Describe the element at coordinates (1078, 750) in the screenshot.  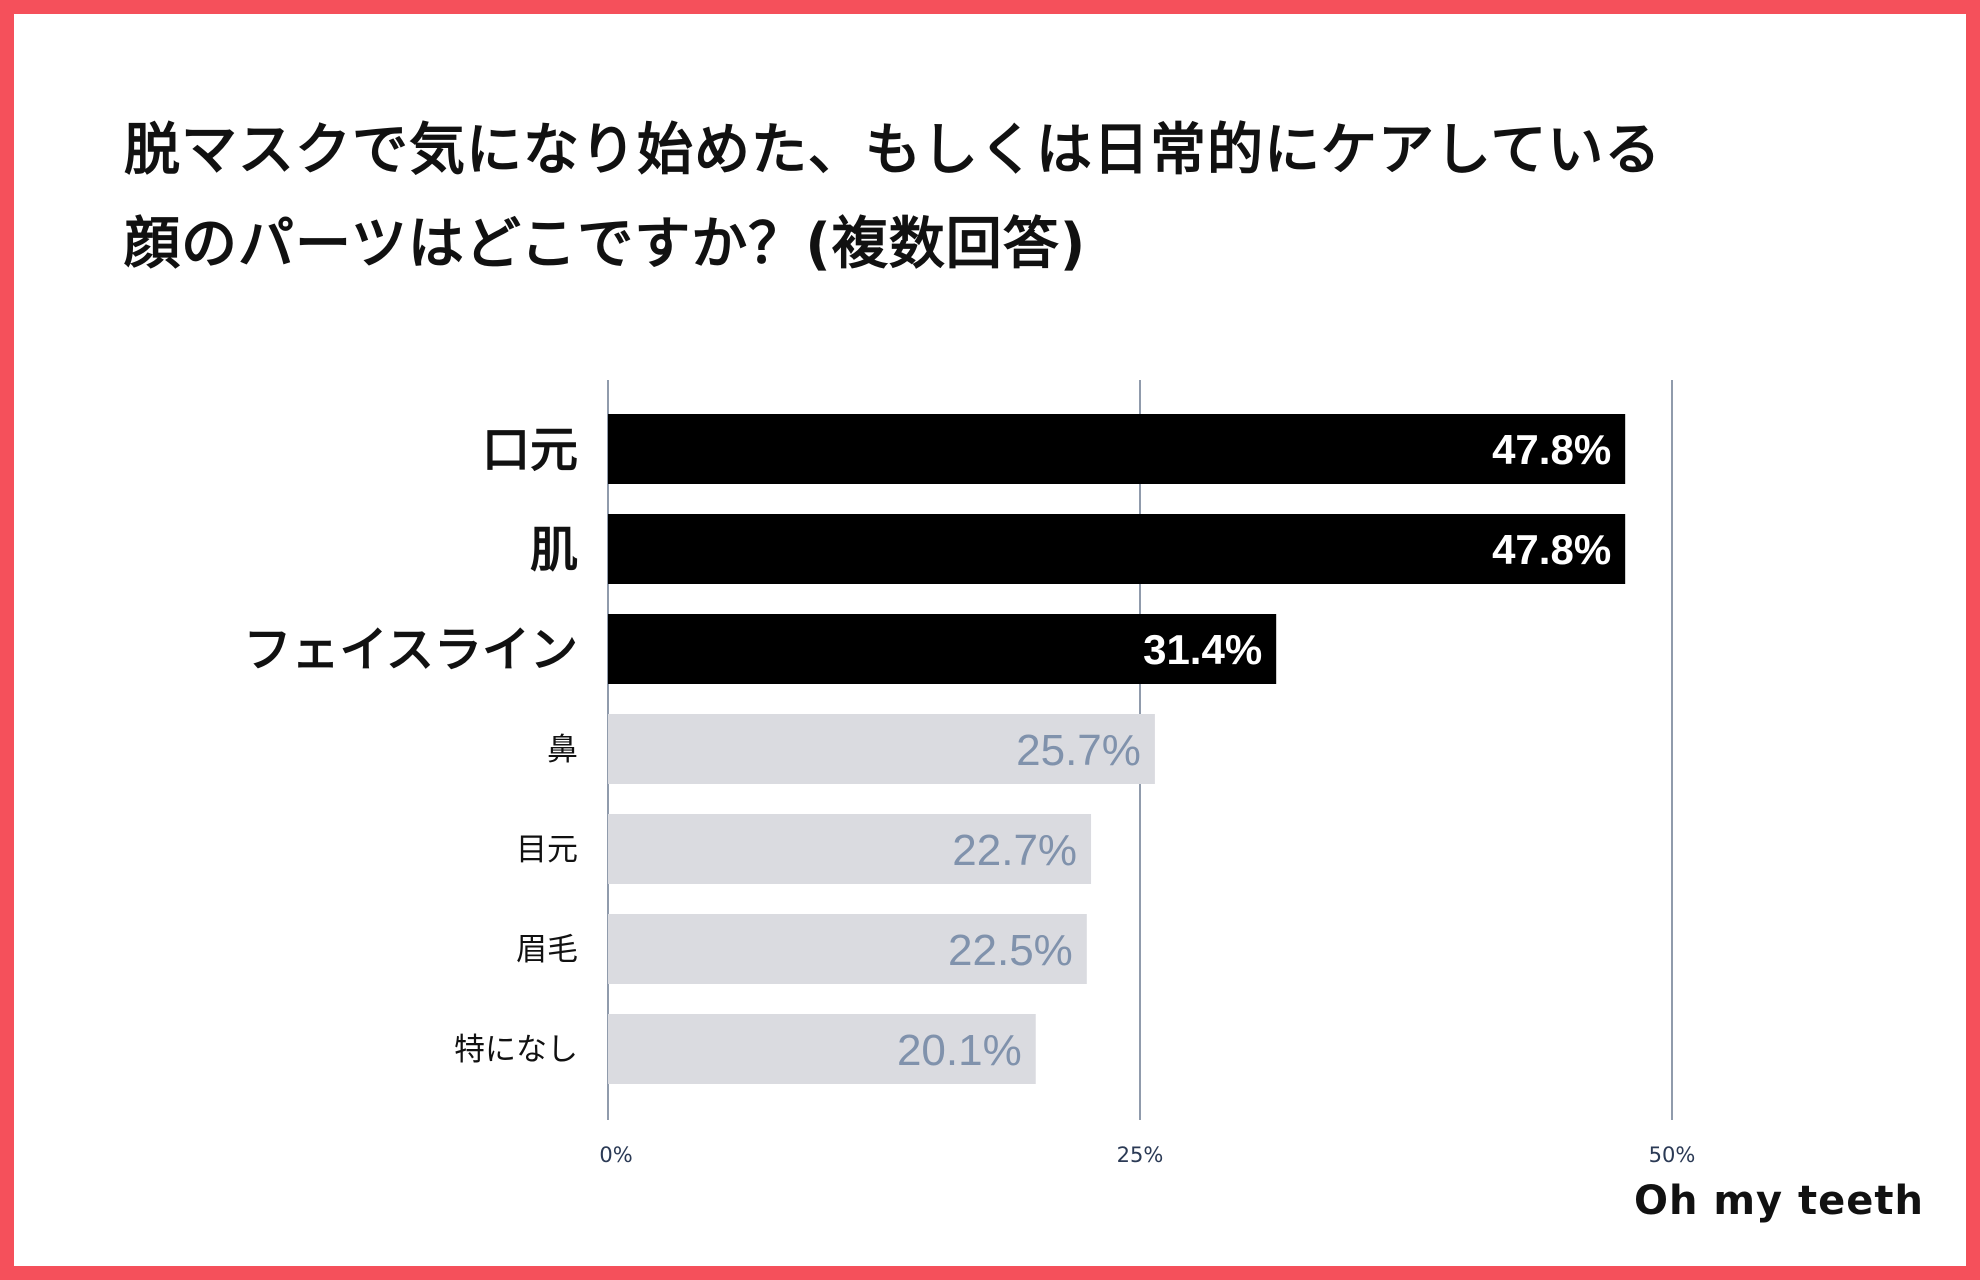
I see `data-label: 25.7%` at that location.